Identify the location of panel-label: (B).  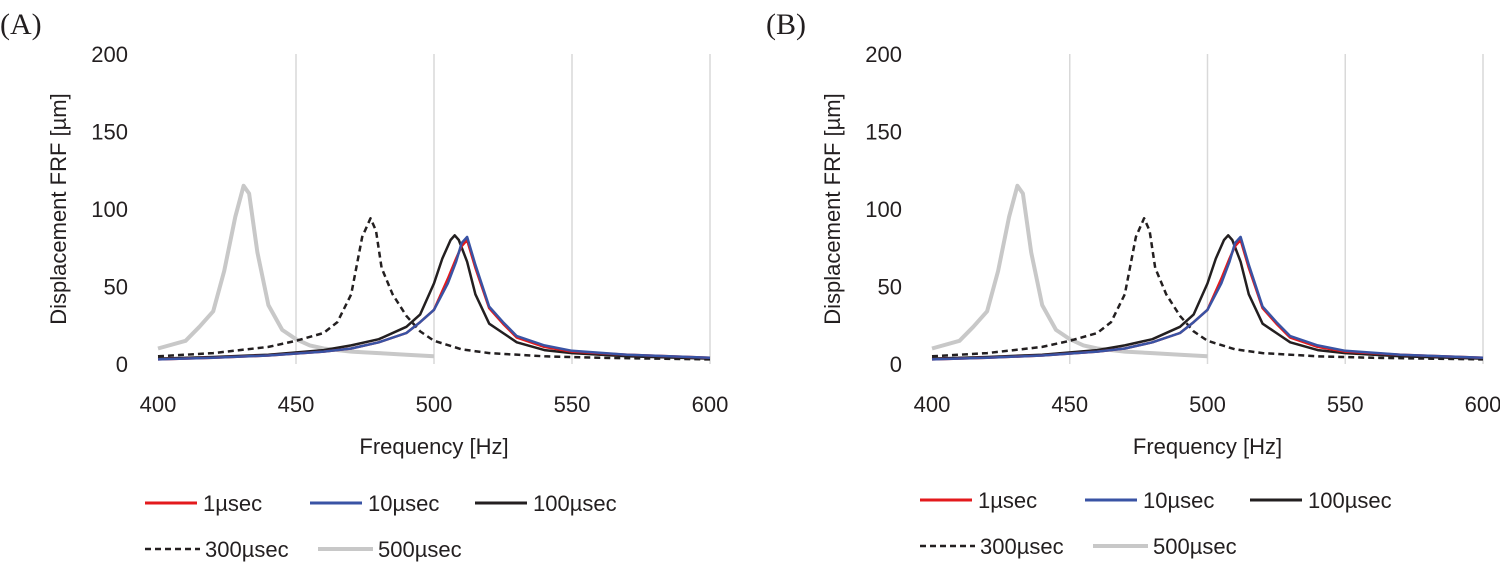
(786, 24).